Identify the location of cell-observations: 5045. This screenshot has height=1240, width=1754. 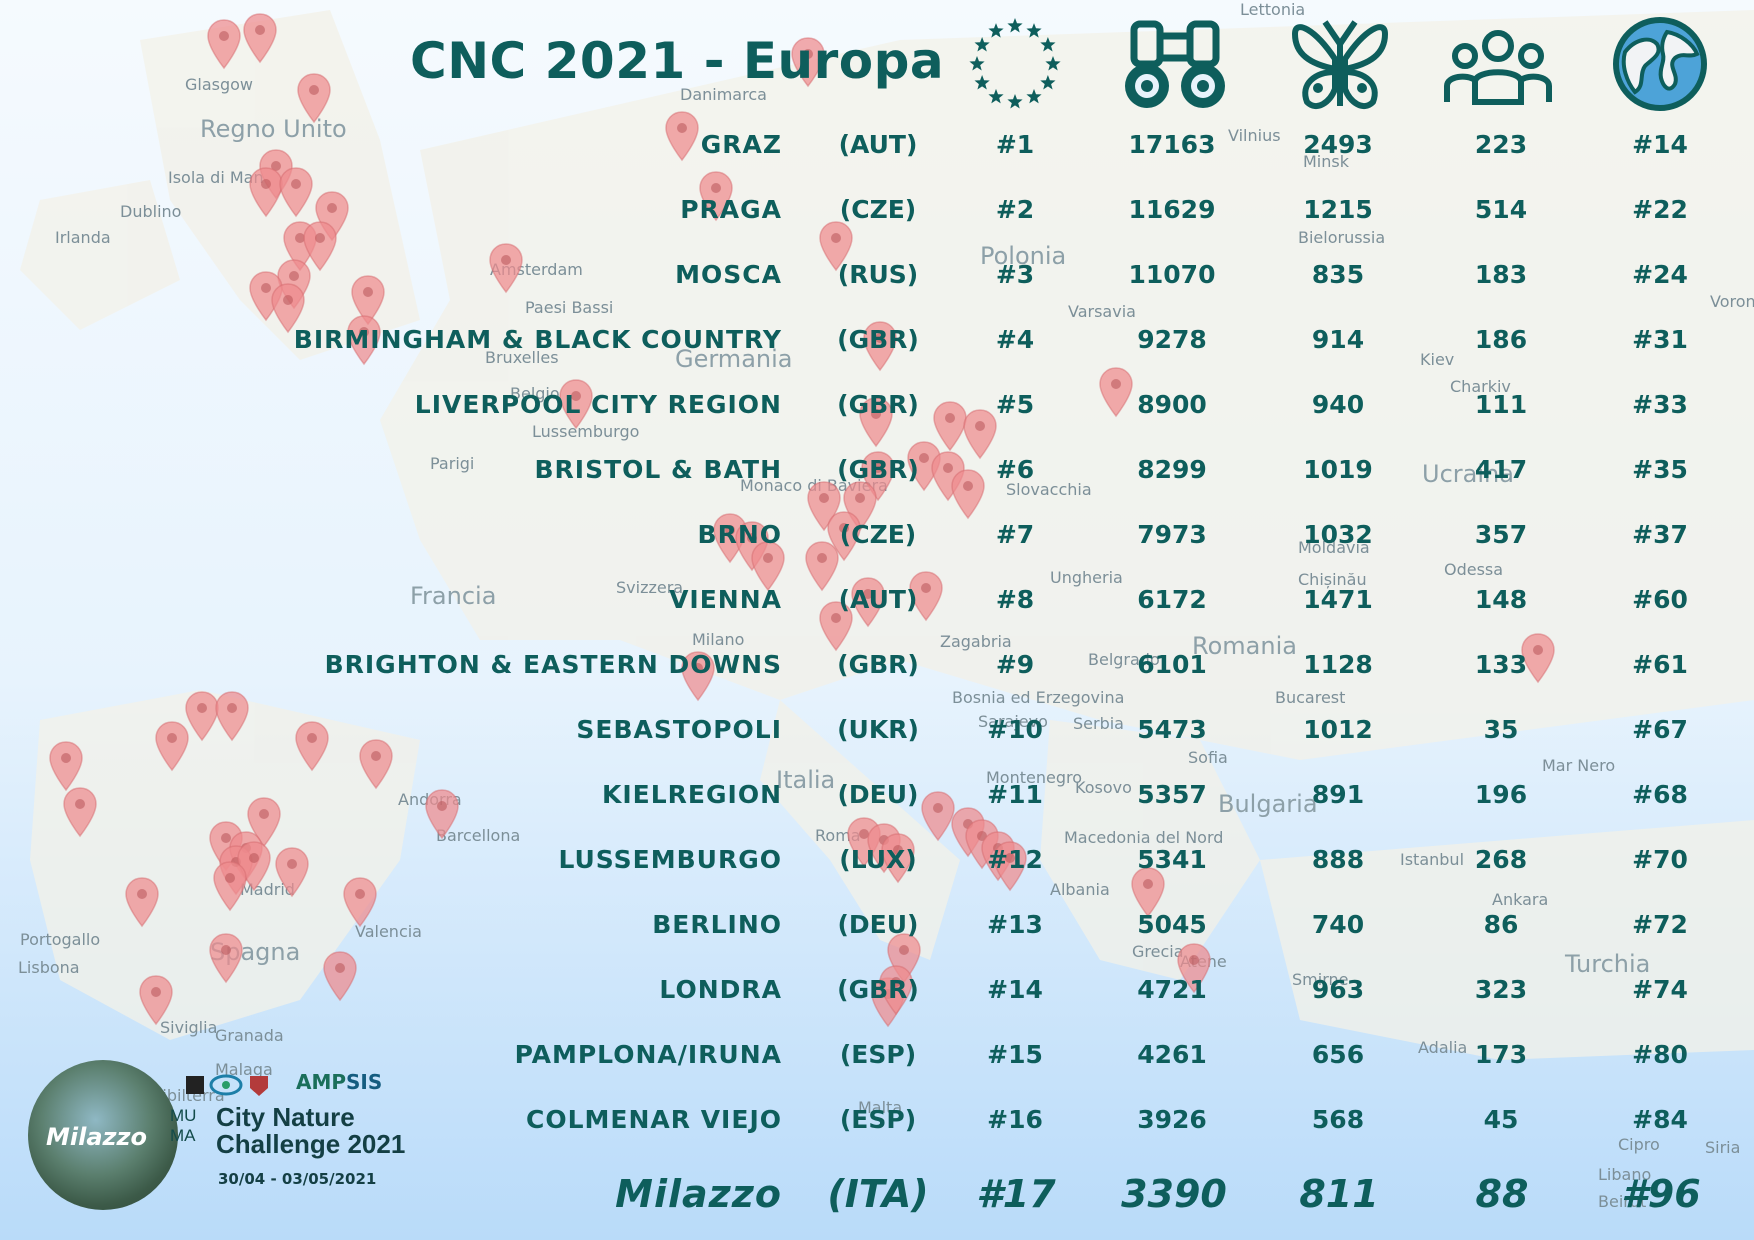
(1172, 924).